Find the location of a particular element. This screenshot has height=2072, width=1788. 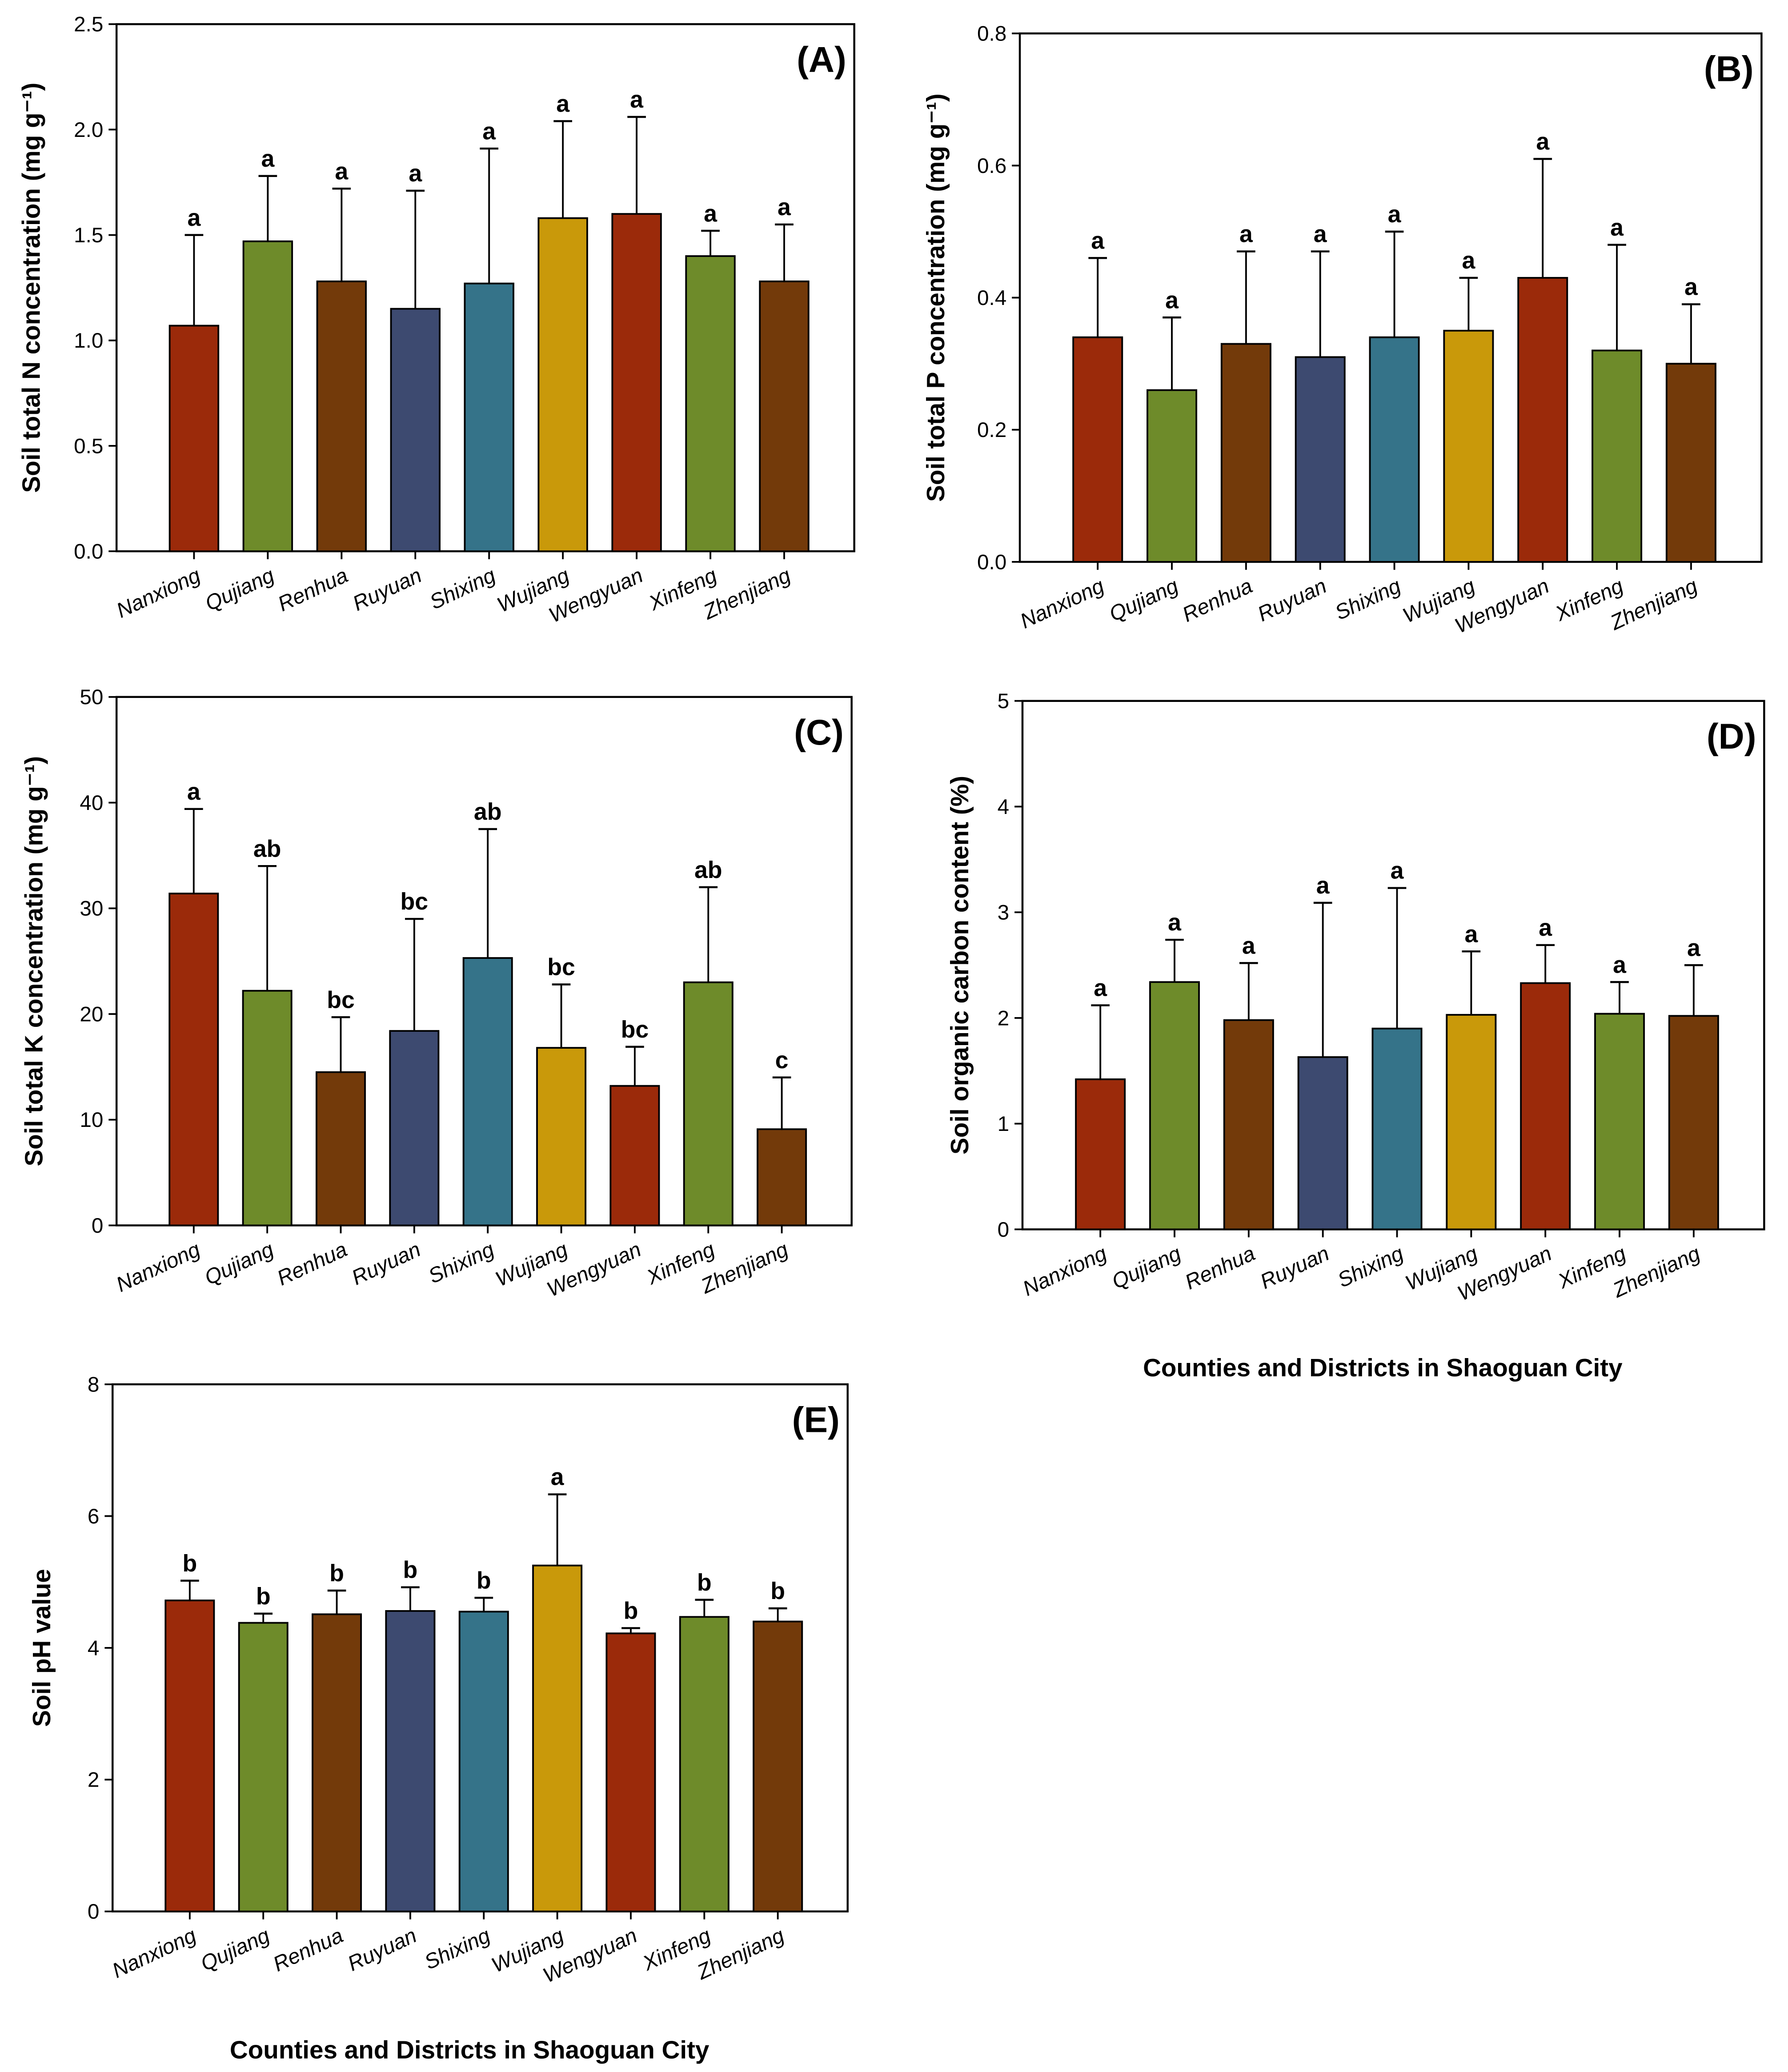

y-tick-label: 4 is located at coordinates (1004, 807).